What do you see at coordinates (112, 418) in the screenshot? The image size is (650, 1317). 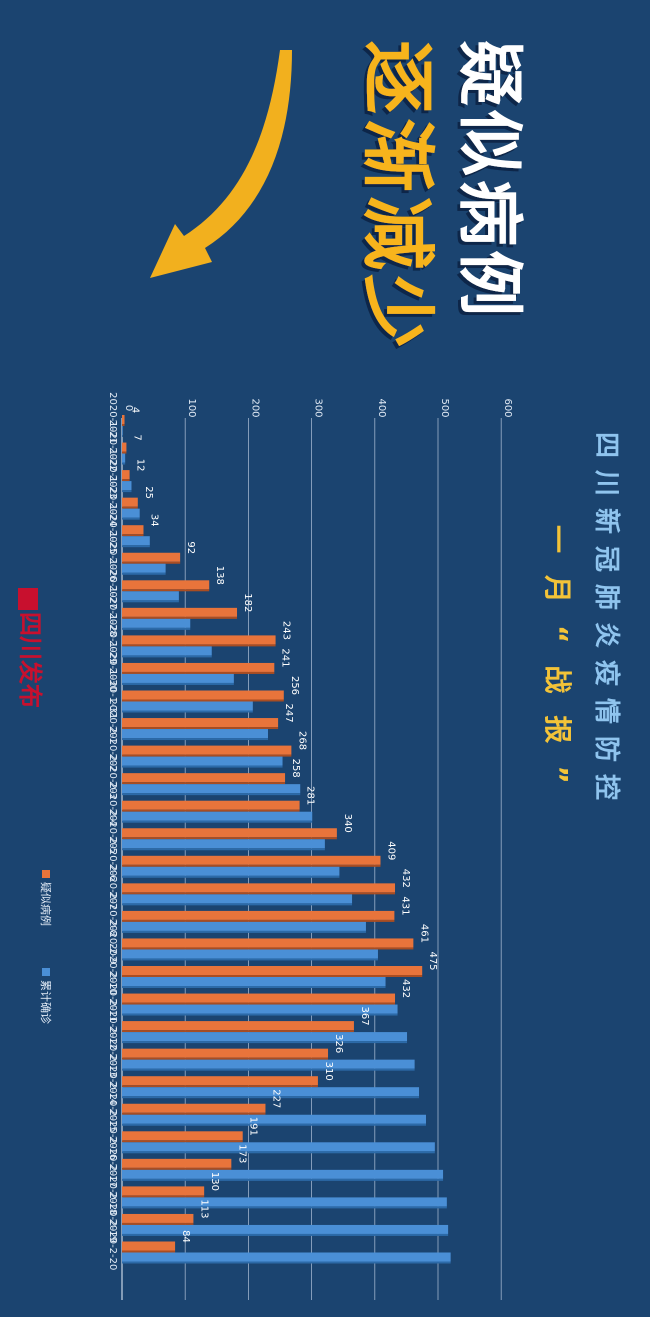 I see `category-label: 2020-1-21` at bounding box center [112, 418].